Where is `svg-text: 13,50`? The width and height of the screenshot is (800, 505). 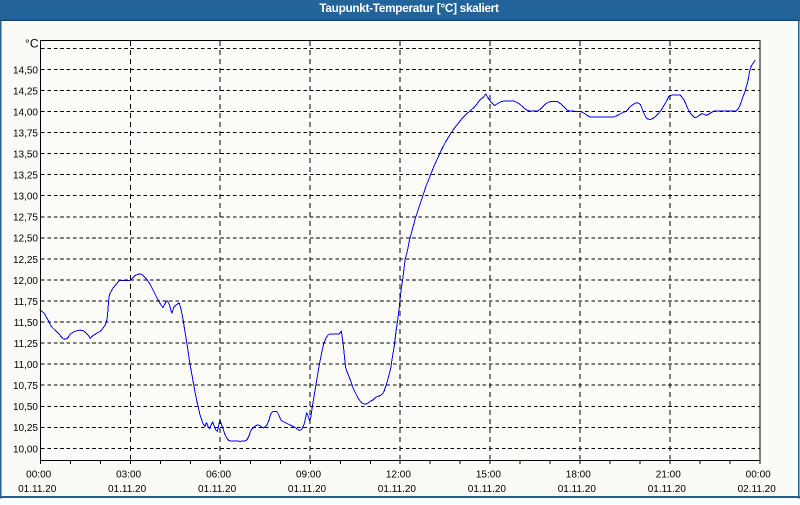 svg-text: 13,50 is located at coordinates (25, 155).